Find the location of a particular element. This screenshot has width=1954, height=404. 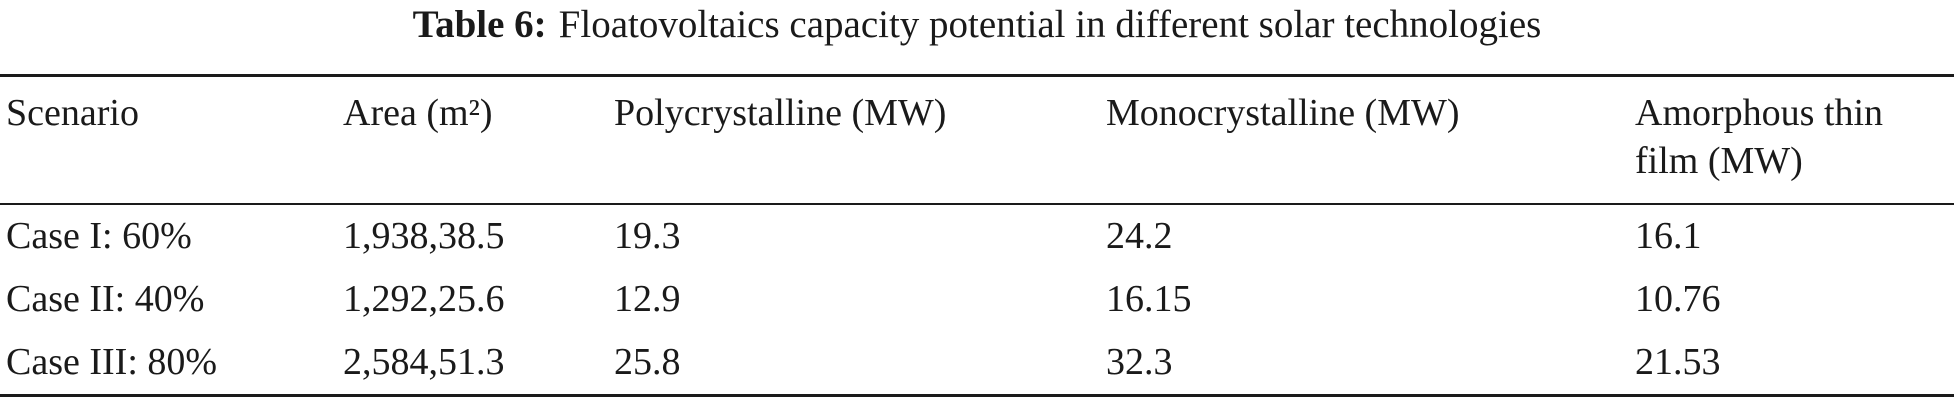

table-cell: 12.9 is located at coordinates (647, 299).